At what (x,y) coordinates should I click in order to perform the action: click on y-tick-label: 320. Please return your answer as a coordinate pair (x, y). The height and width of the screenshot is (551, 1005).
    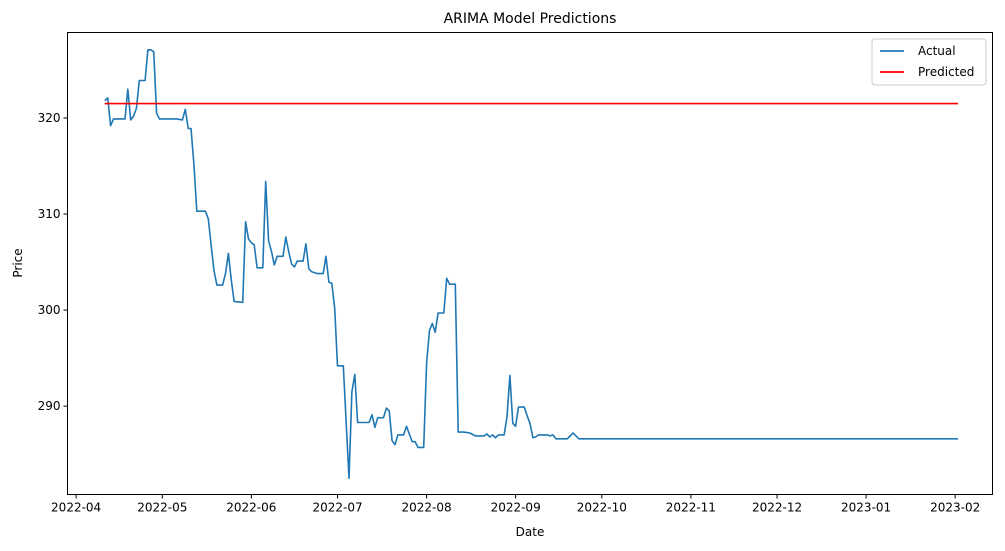
    Looking at the image, I should click on (49, 118).